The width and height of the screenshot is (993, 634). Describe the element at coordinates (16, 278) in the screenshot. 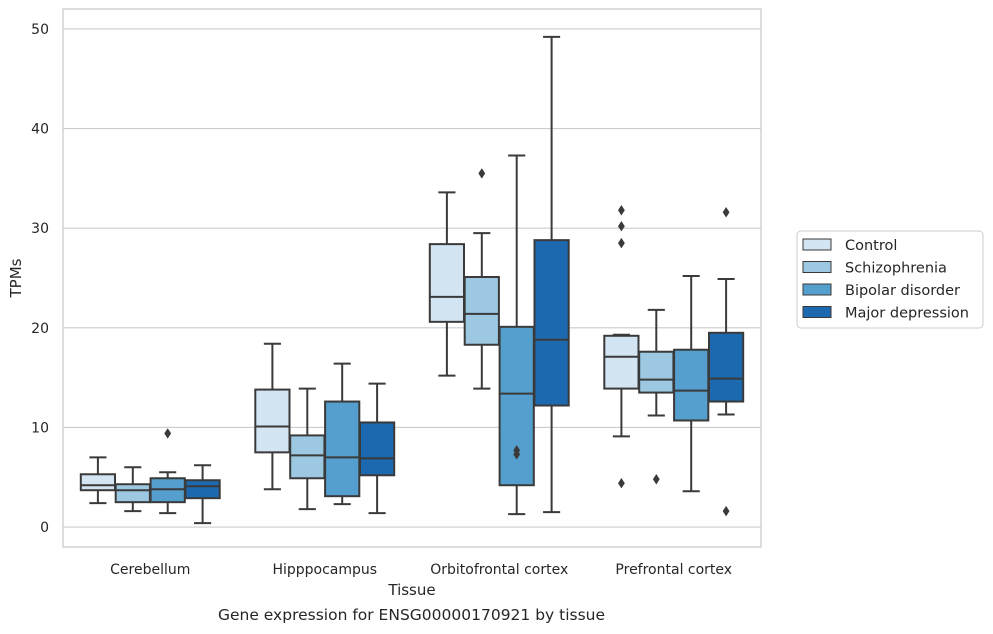

I see `y-axis-label: TPMs` at that location.